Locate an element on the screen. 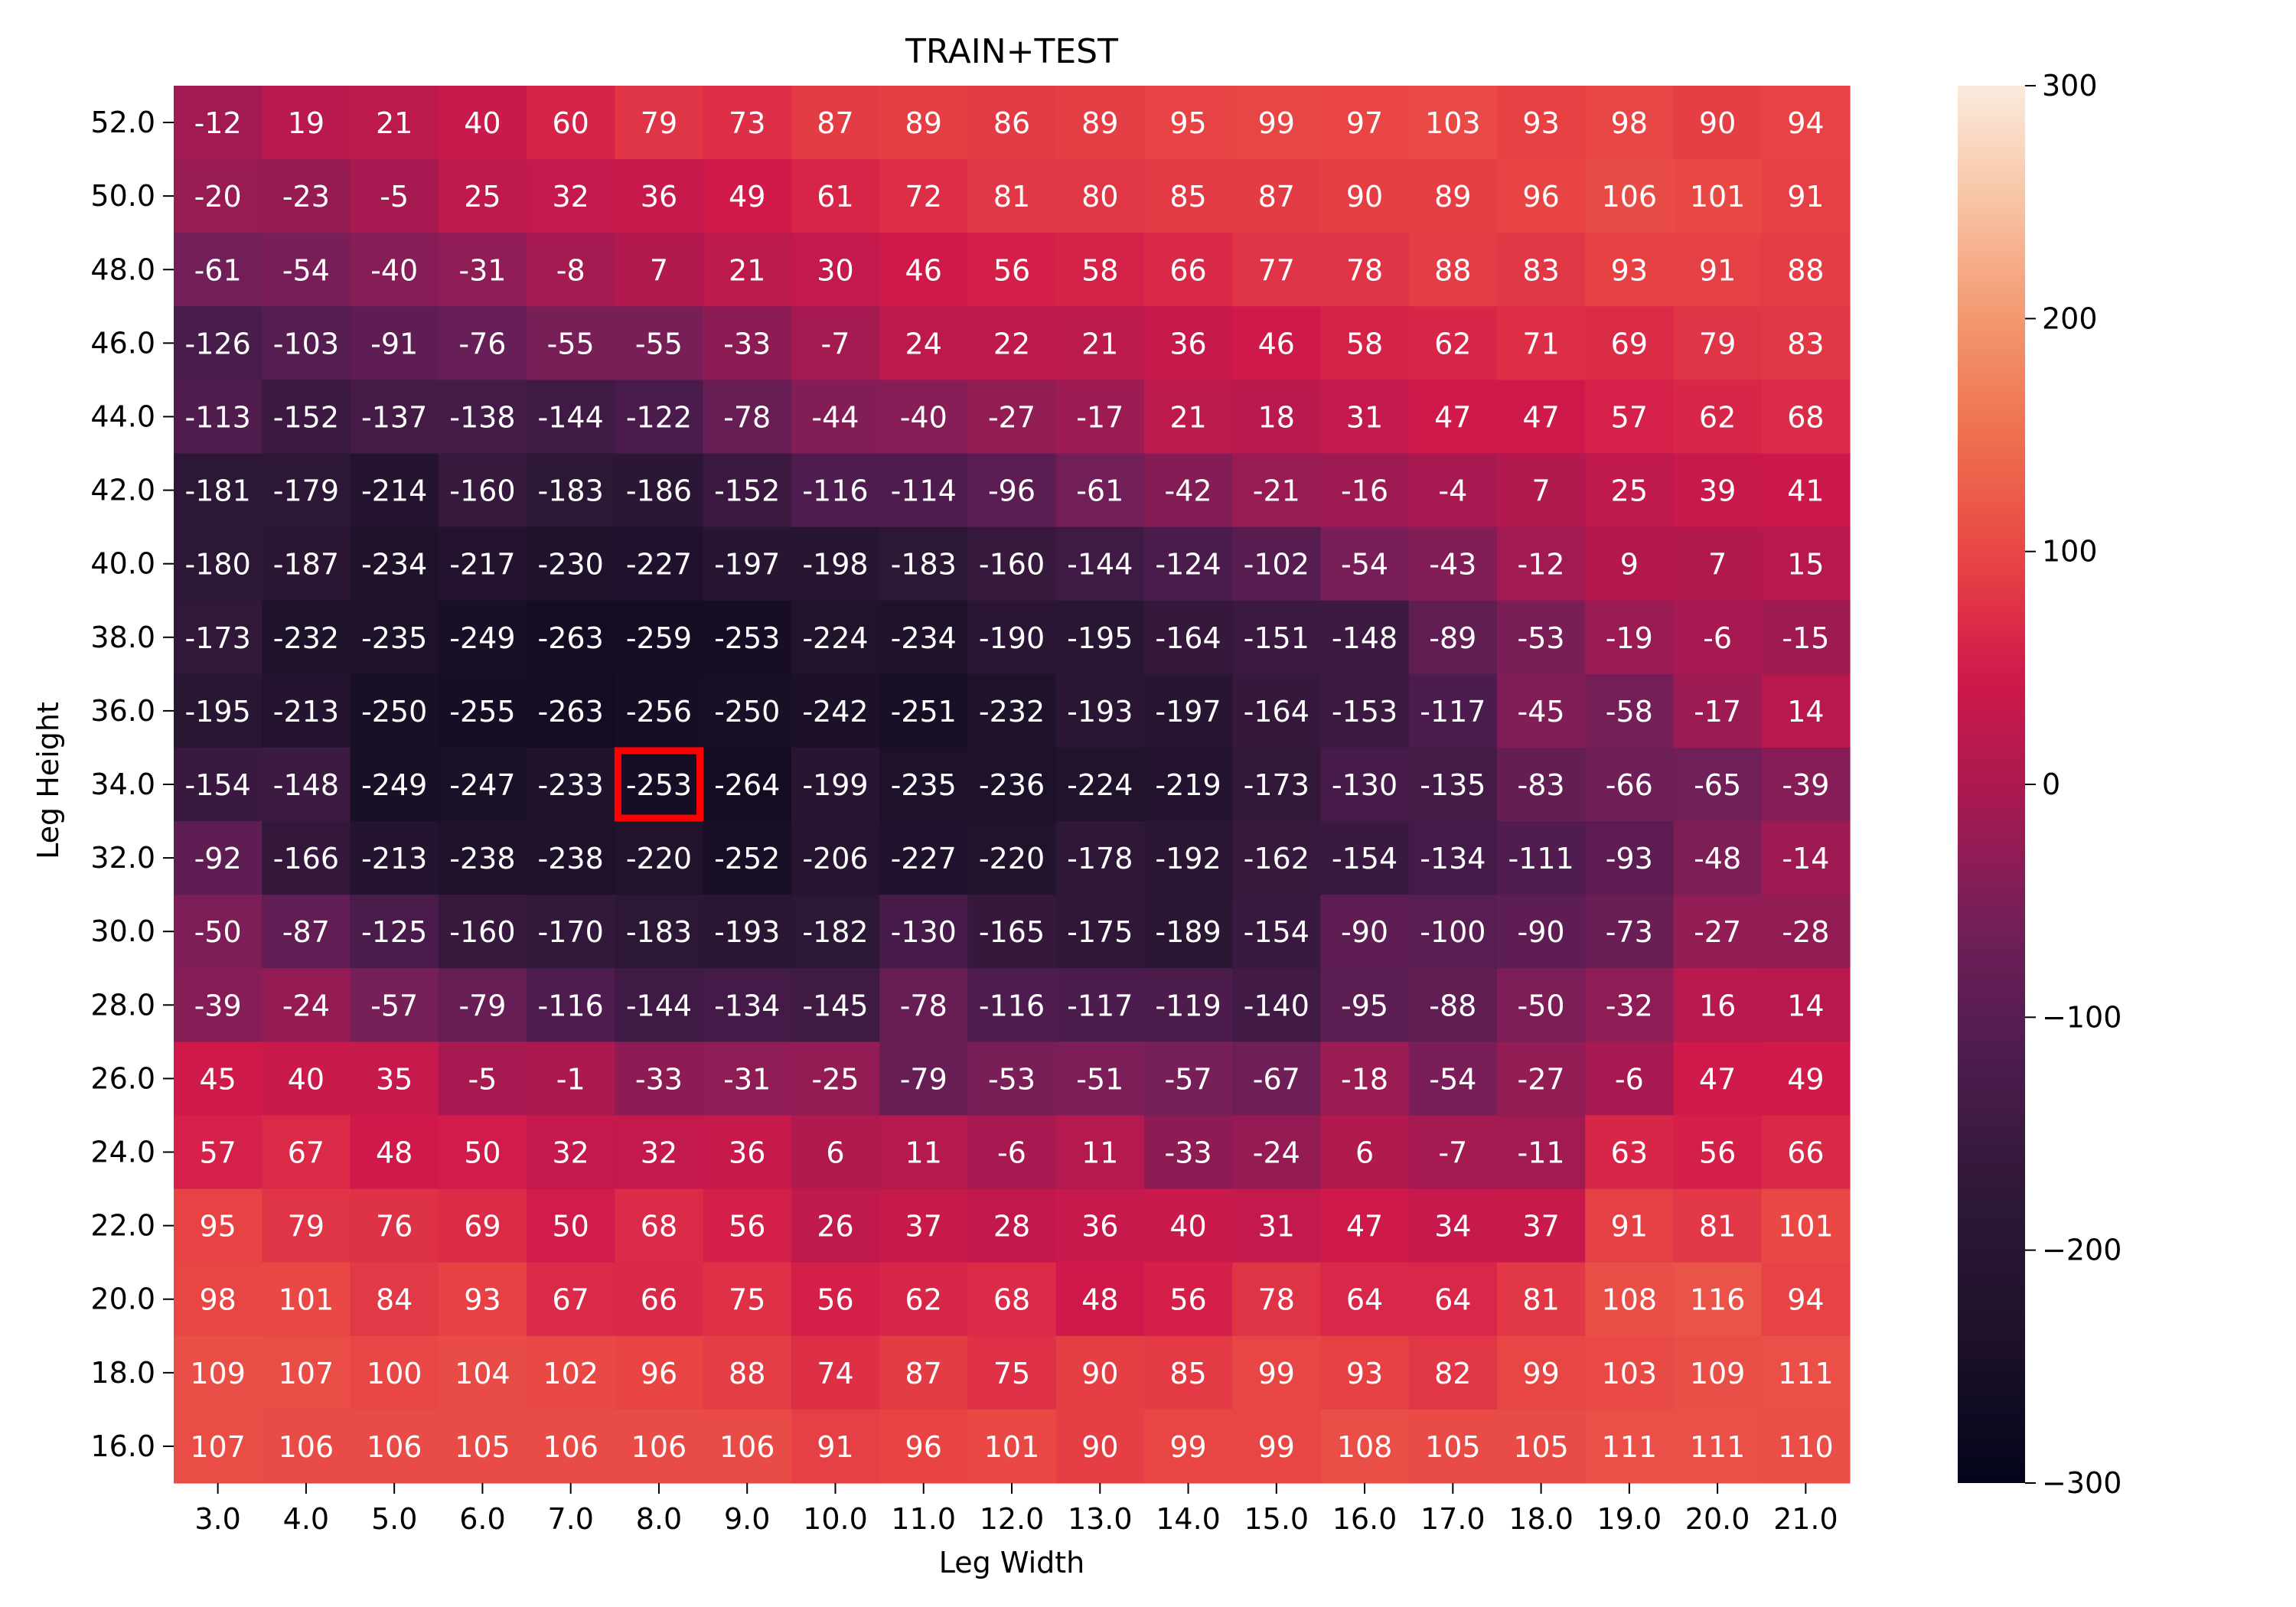 This screenshot has height=1607, width=2296. cell-value-label: -53 is located at coordinates (1011, 1079).